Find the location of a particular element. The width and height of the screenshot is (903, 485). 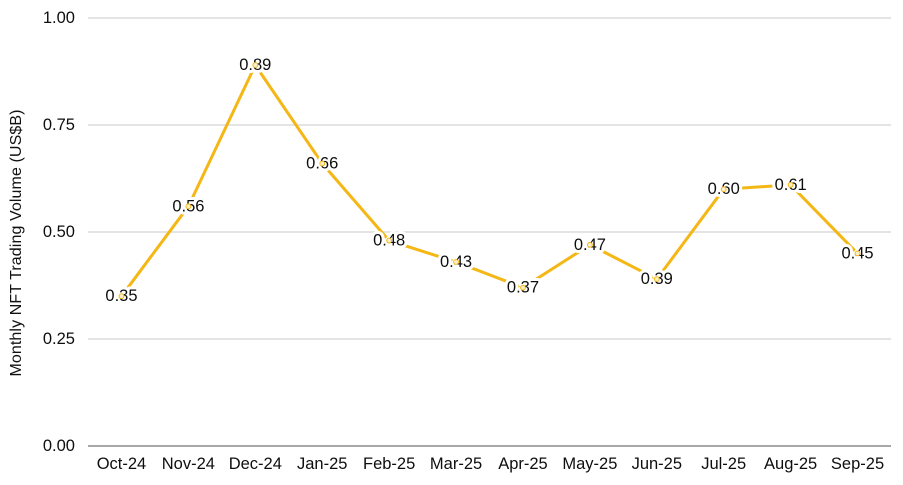

x-tick-label: Aug-25 is located at coordinates (790, 464).